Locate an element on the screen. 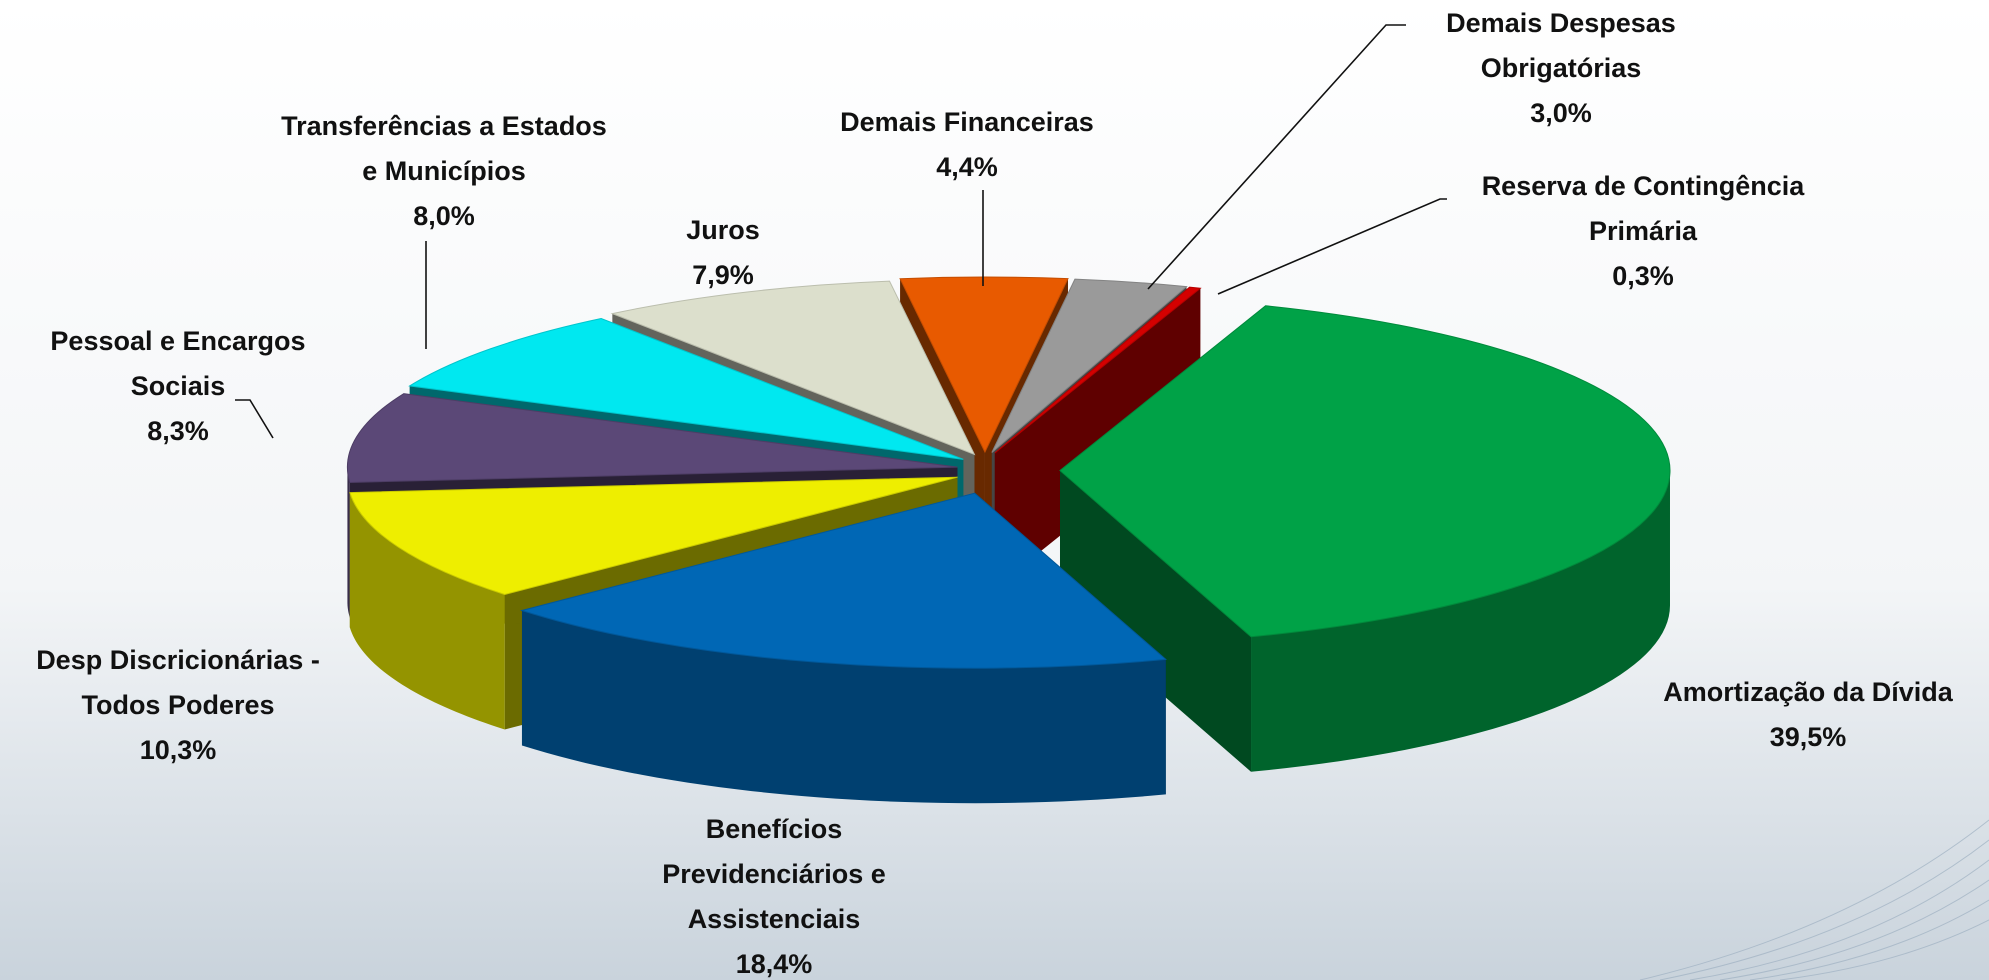  decor-waves is located at coordinates (1814, 899).